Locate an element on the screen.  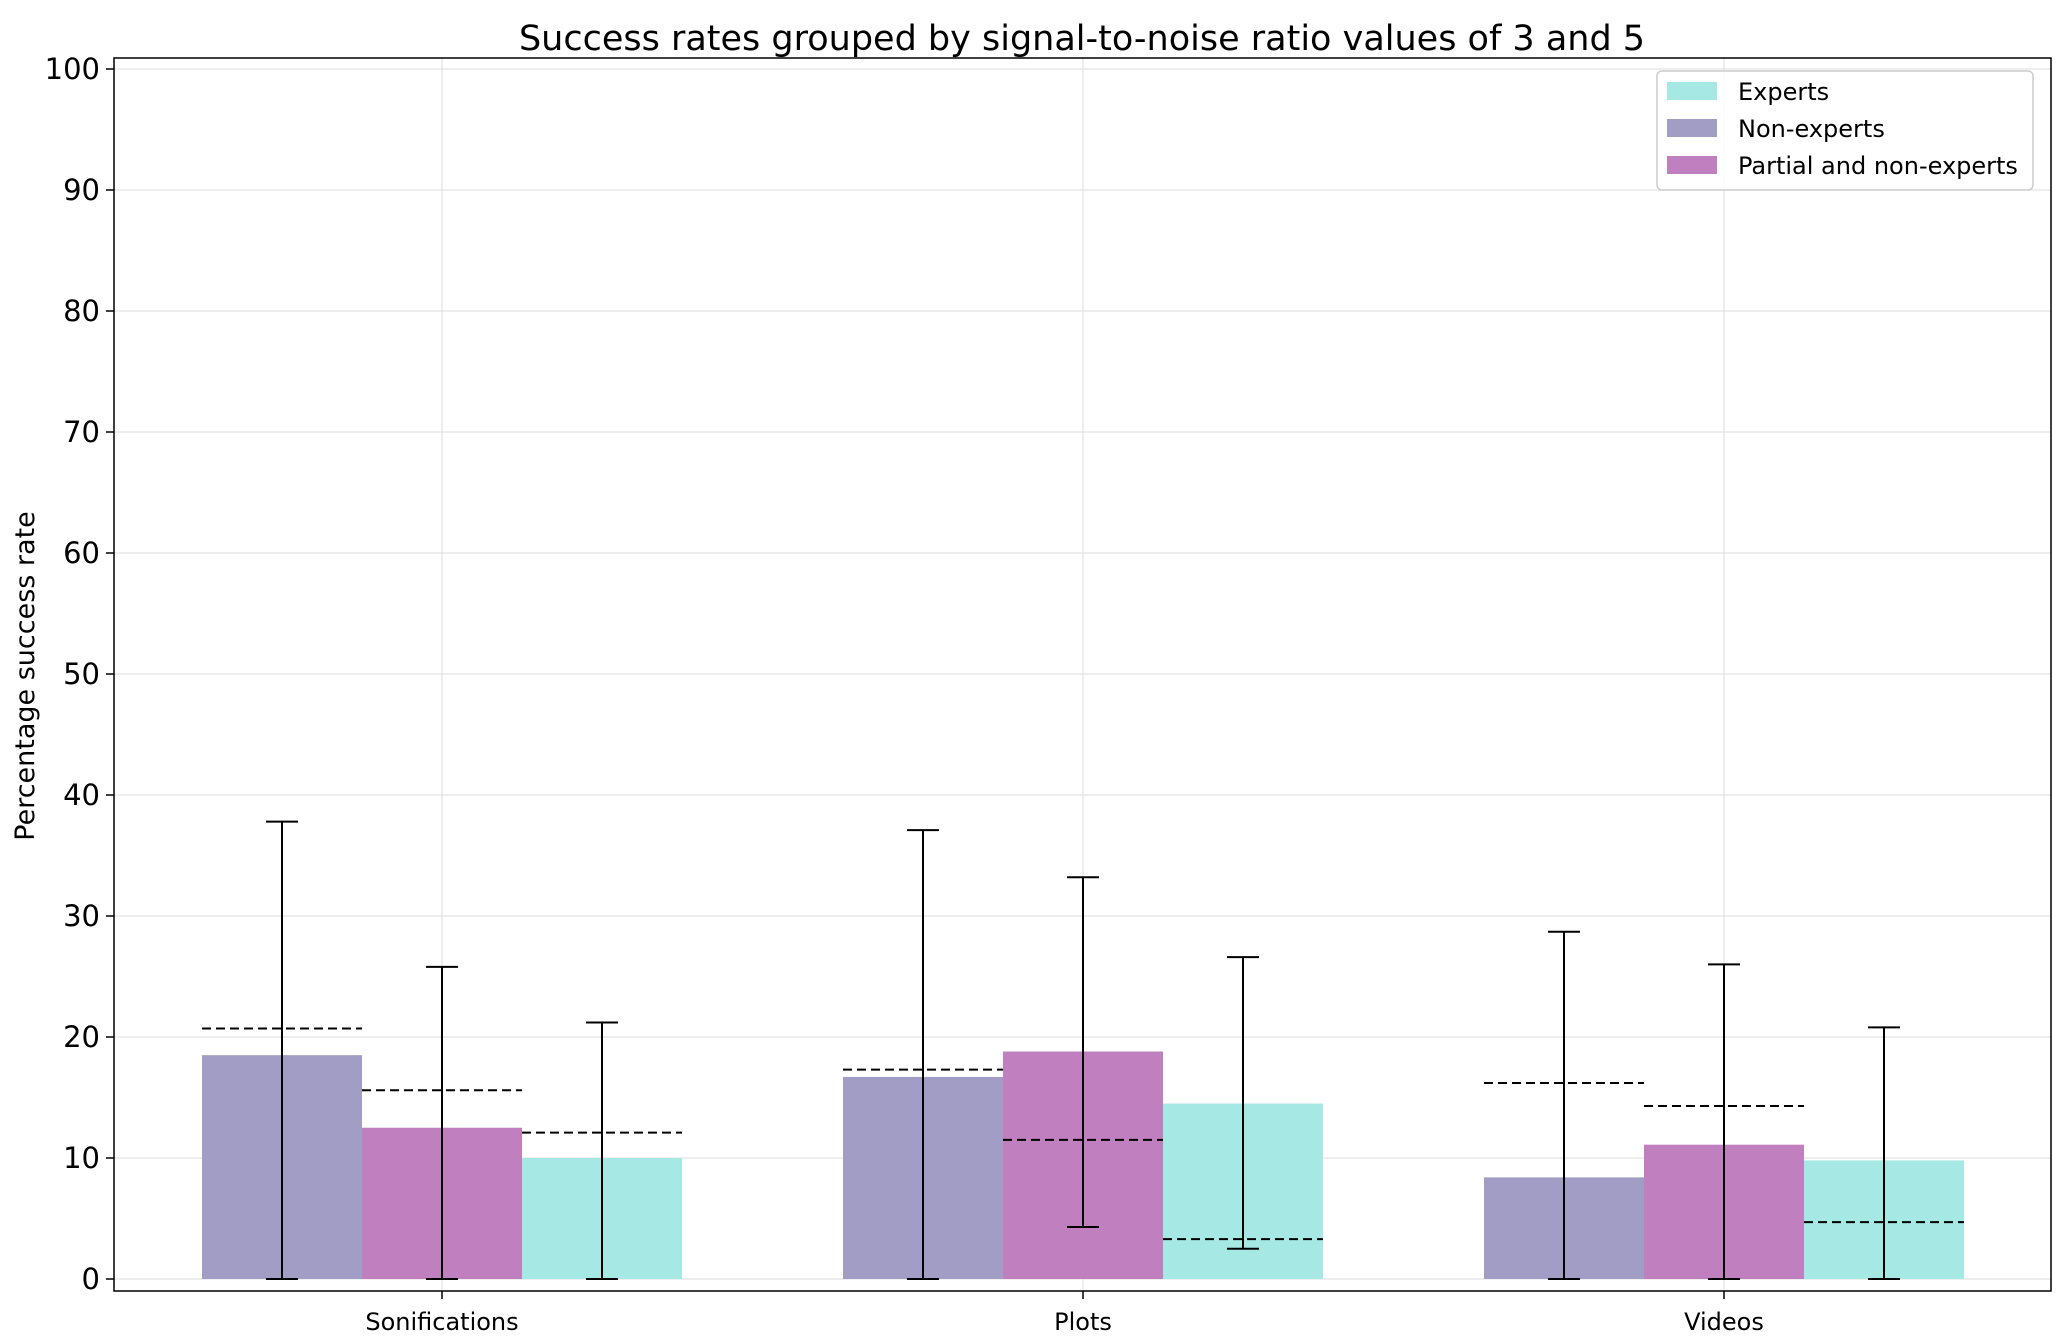
x-axis-ticks: Sonifications Plots Videos is located at coordinates (1064, 1313).